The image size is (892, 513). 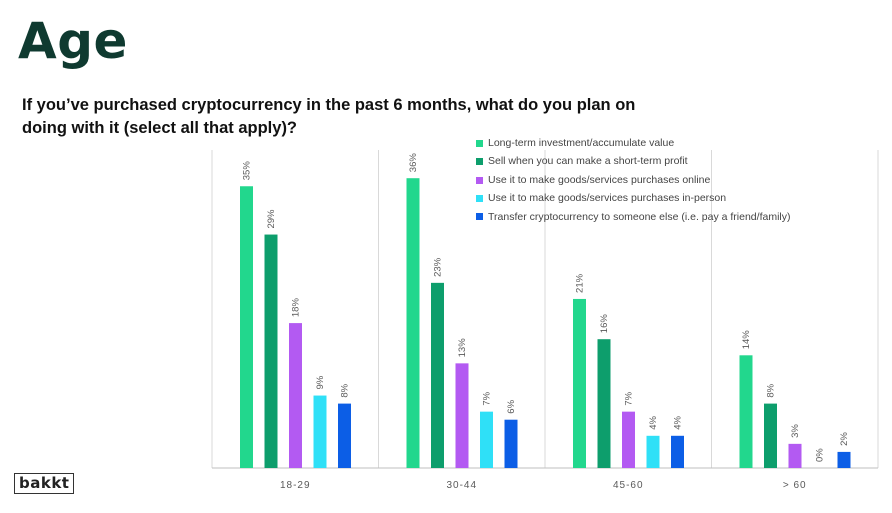 What do you see at coordinates (73, 41) in the screenshot?
I see `page-title: Age` at bounding box center [73, 41].